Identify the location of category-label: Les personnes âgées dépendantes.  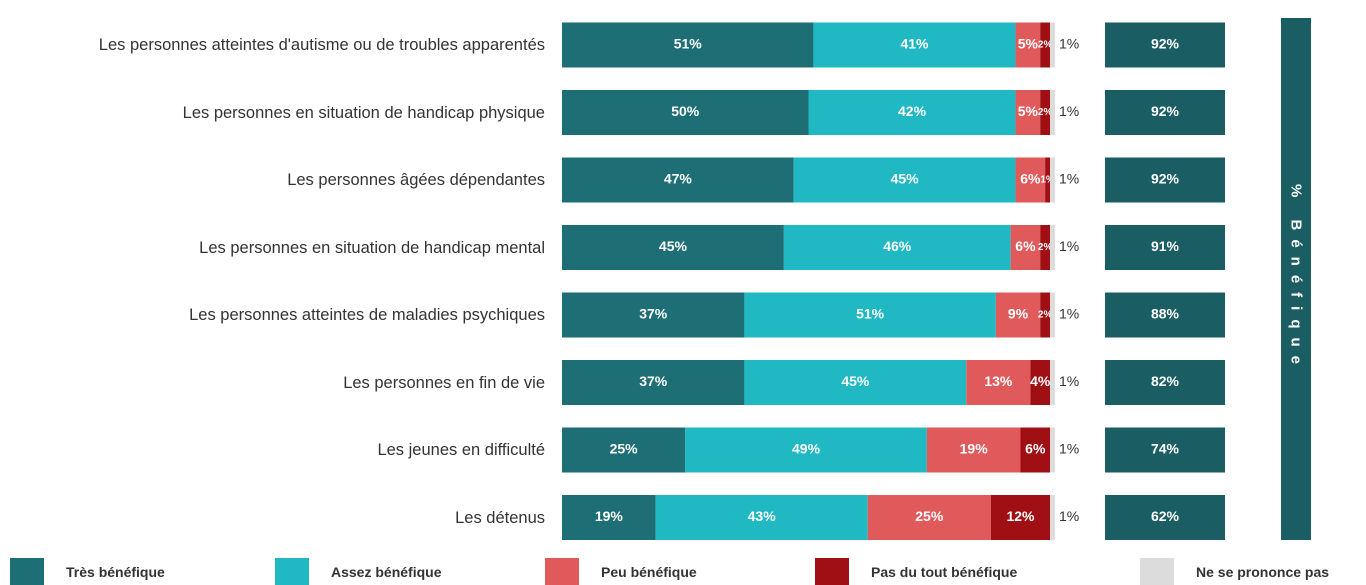
(416, 180).